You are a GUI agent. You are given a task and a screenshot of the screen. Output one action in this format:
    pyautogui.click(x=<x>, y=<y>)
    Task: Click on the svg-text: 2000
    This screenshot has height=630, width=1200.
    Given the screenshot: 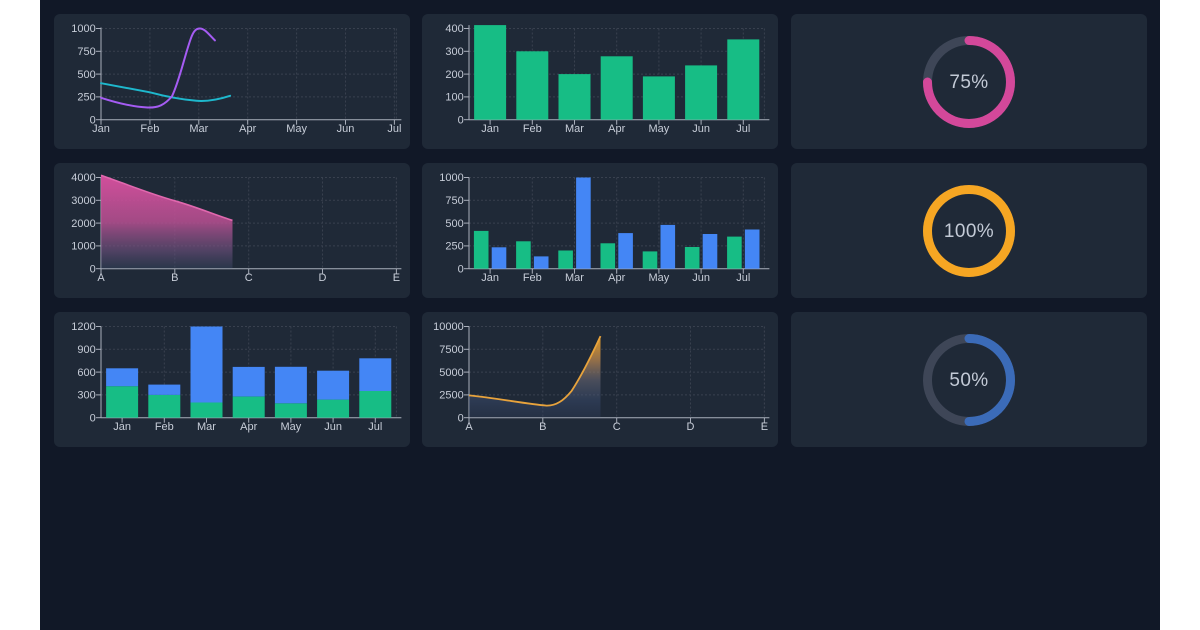 What is the action you would take?
    pyautogui.click(x=83, y=223)
    